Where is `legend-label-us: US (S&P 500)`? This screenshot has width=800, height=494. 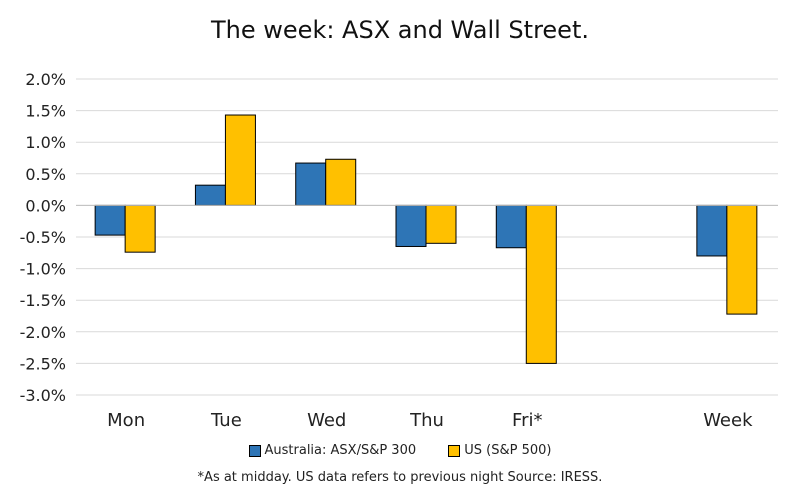 legend-label-us: US (S&P 500) is located at coordinates (508, 450).